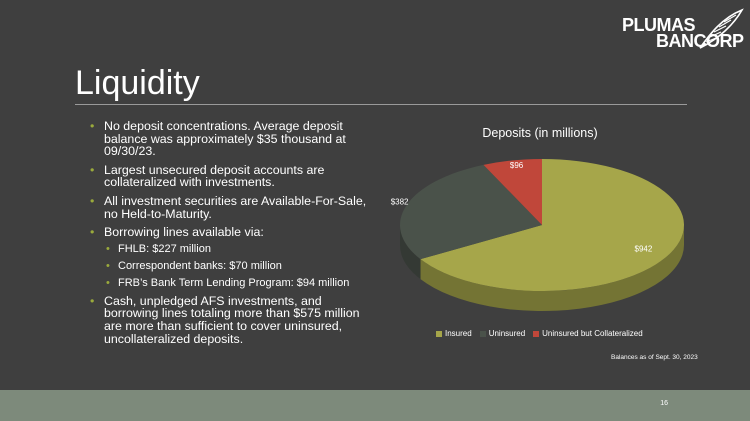 The height and width of the screenshot is (421, 750). I want to click on page-title: Liquidity, so click(137, 83).